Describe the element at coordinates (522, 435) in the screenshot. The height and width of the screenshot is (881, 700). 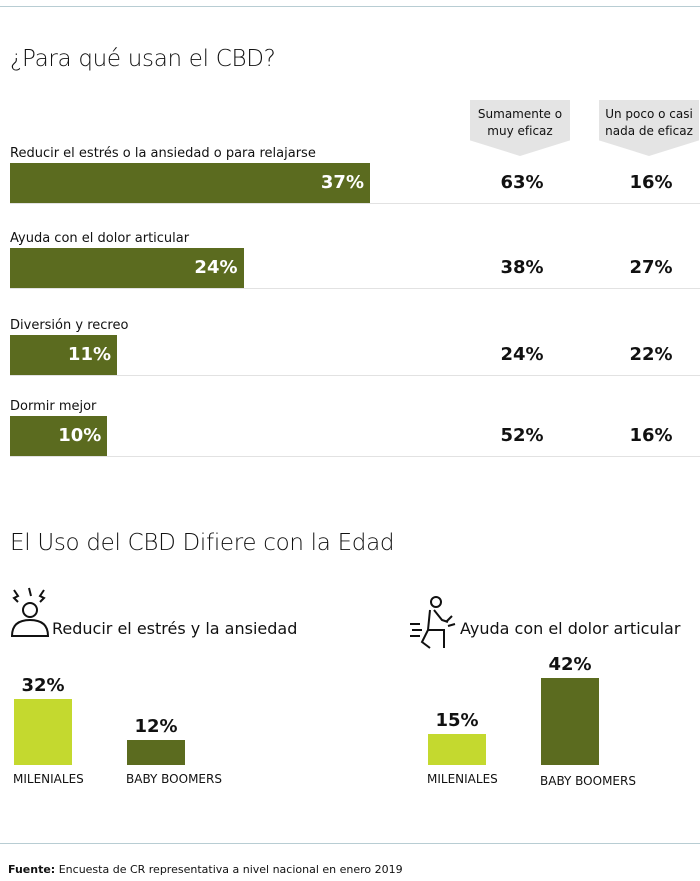
I see `column-value: 52%` at that location.